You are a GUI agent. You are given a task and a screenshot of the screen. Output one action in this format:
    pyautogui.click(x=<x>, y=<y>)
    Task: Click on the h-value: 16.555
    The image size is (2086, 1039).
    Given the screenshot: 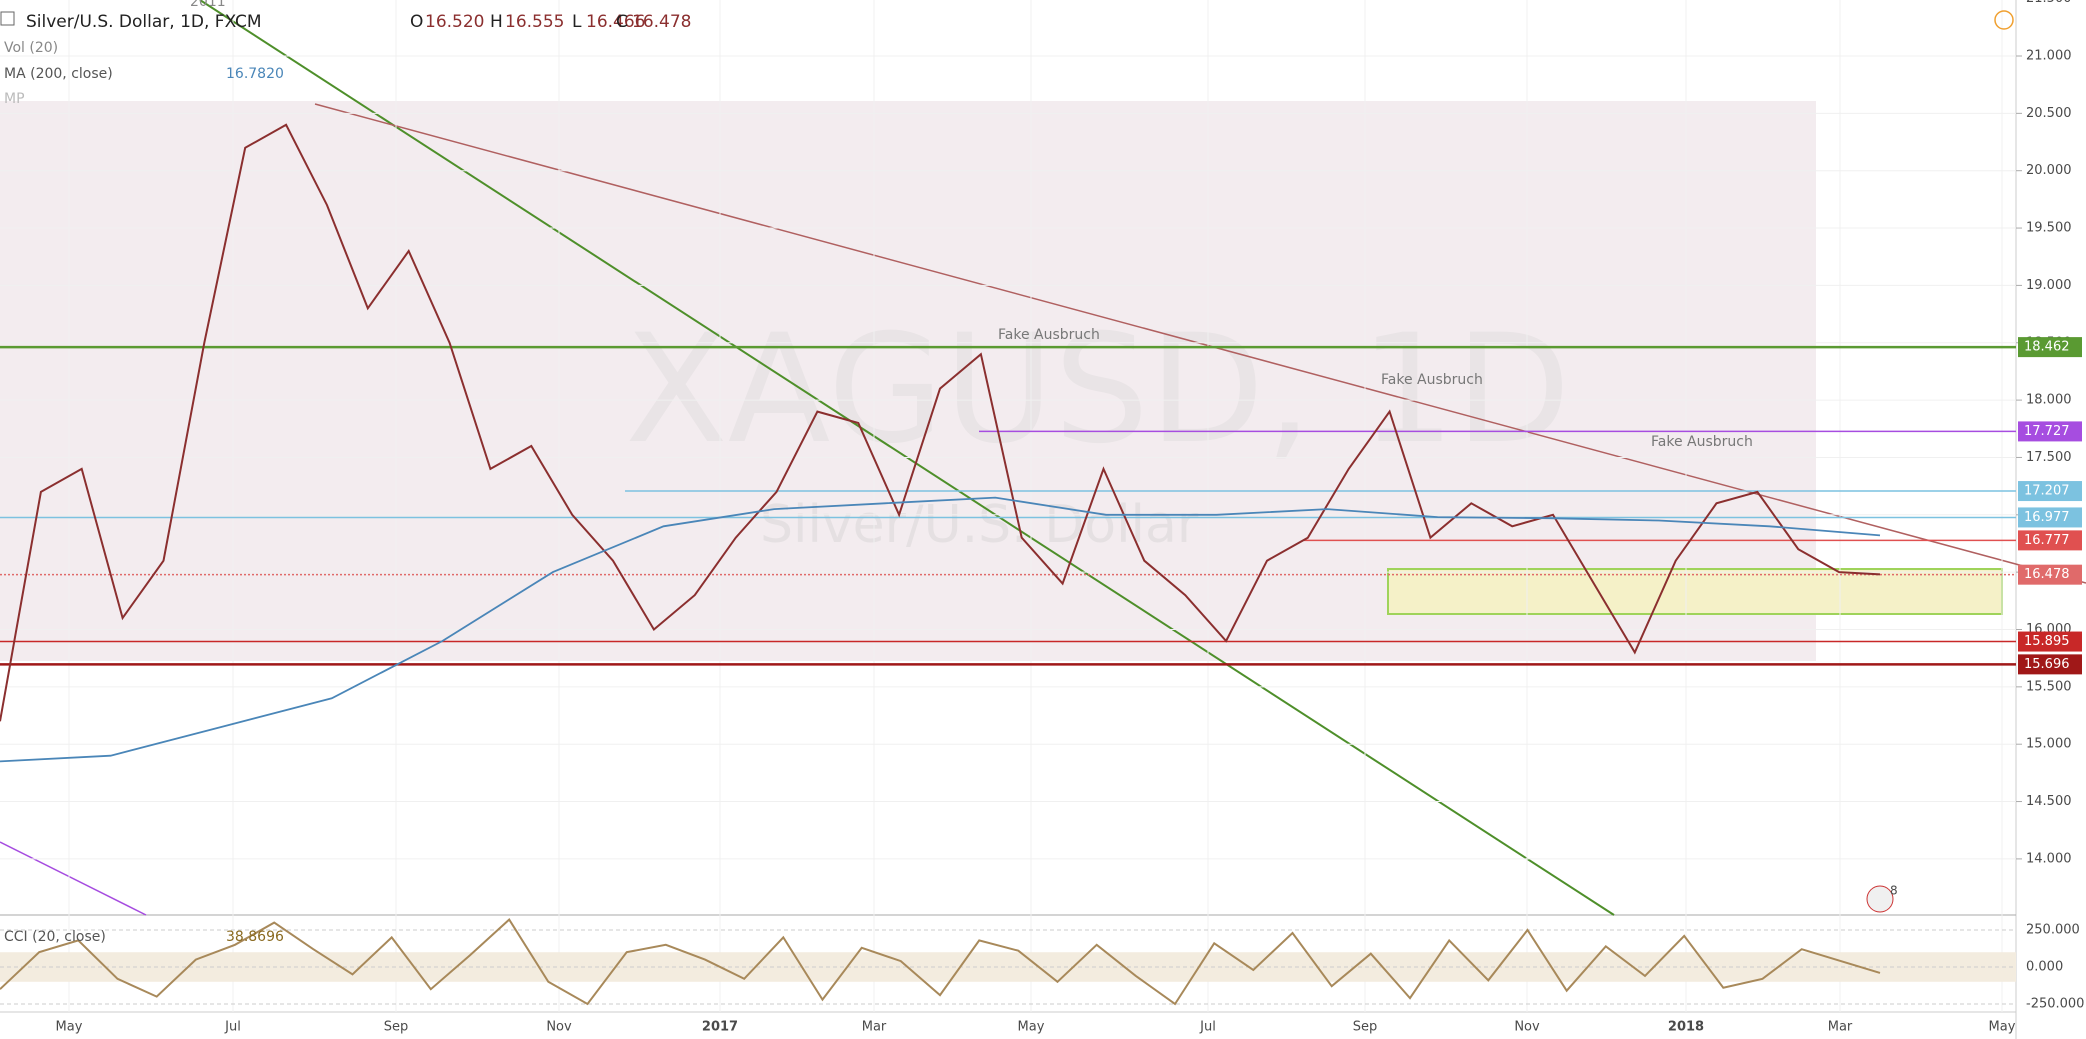 What is the action you would take?
    pyautogui.click(x=534, y=22)
    